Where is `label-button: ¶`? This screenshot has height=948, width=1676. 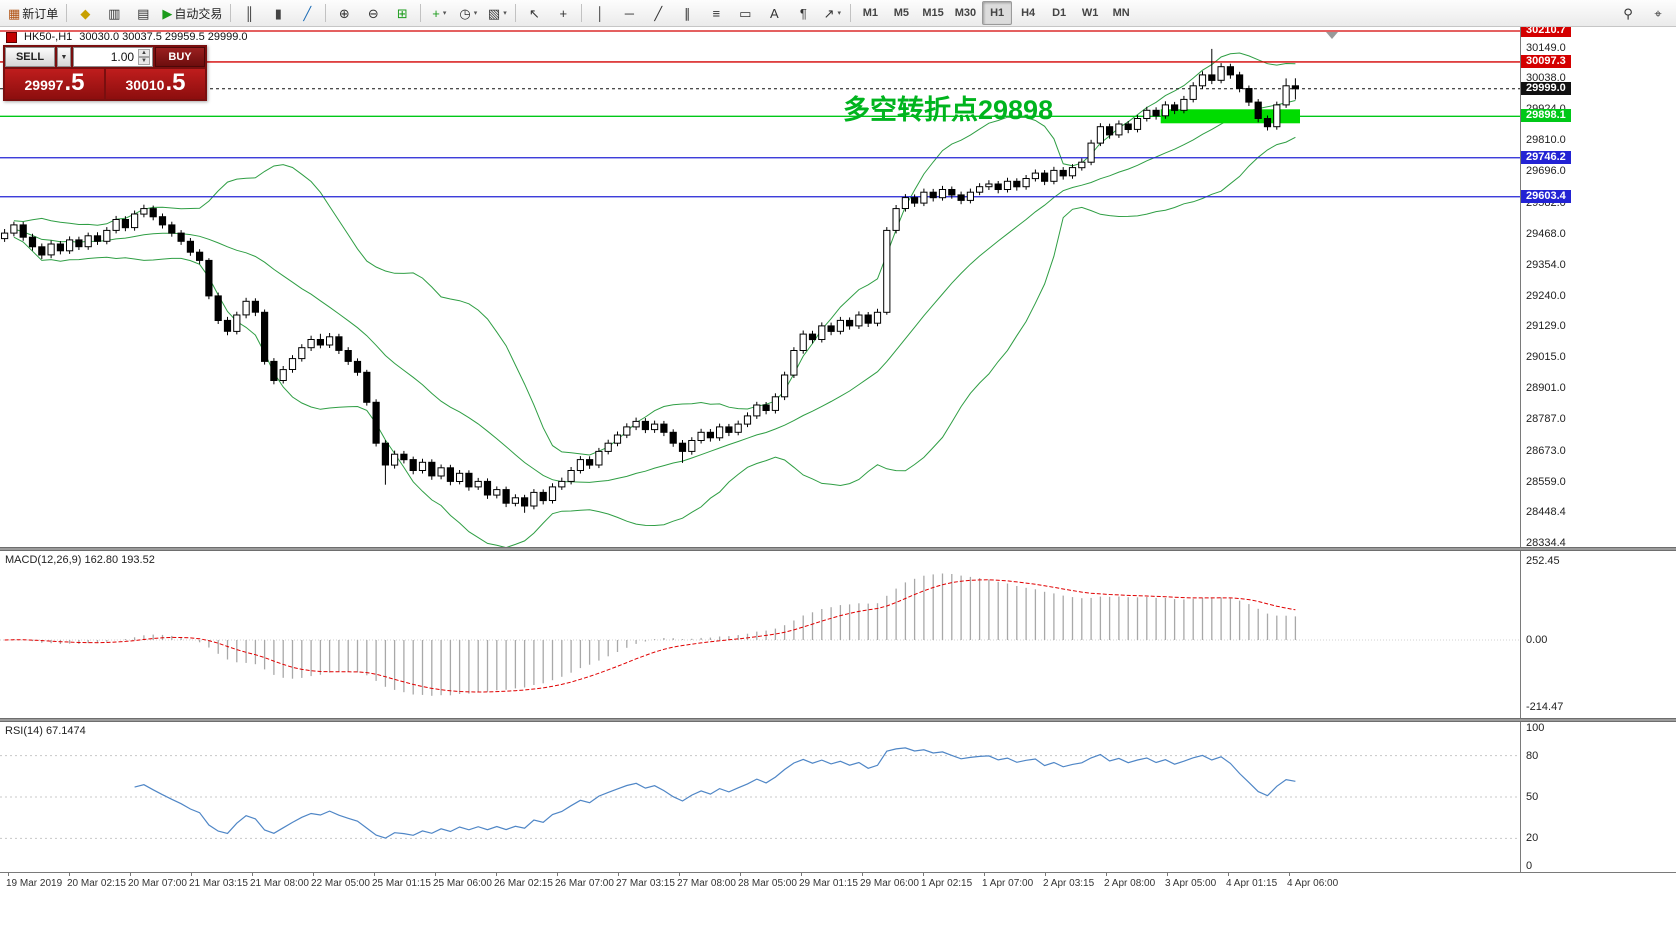
label-button: ¶ is located at coordinates (803, 13).